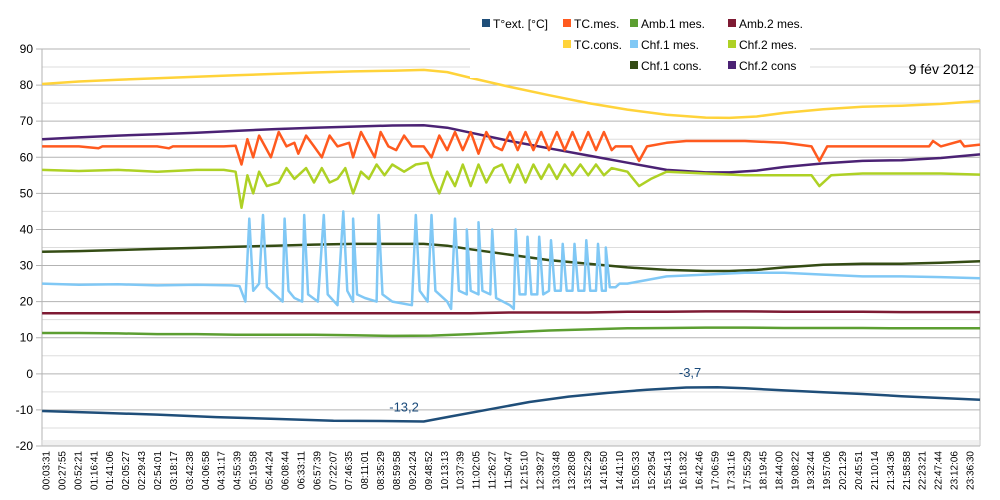 The image size is (1000, 500). What do you see at coordinates (596, 24) in the screenshot?
I see `legend-label: TC.mes.` at bounding box center [596, 24].